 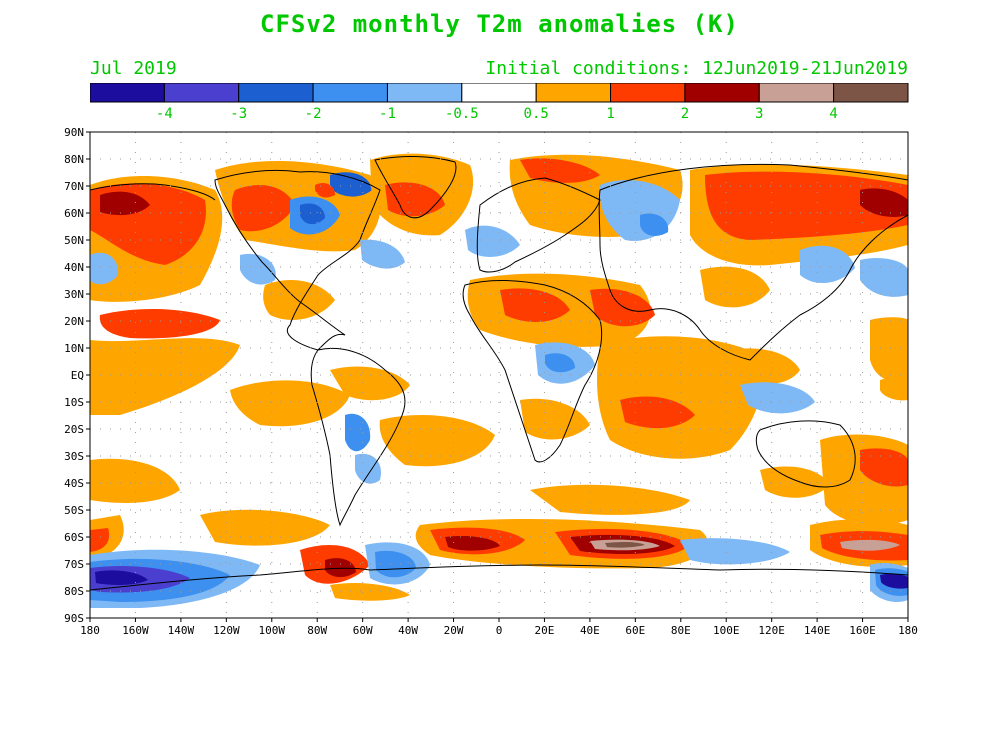 What do you see at coordinates (545, 630) in the screenshot?
I see `lon-label: 20E` at bounding box center [545, 630].